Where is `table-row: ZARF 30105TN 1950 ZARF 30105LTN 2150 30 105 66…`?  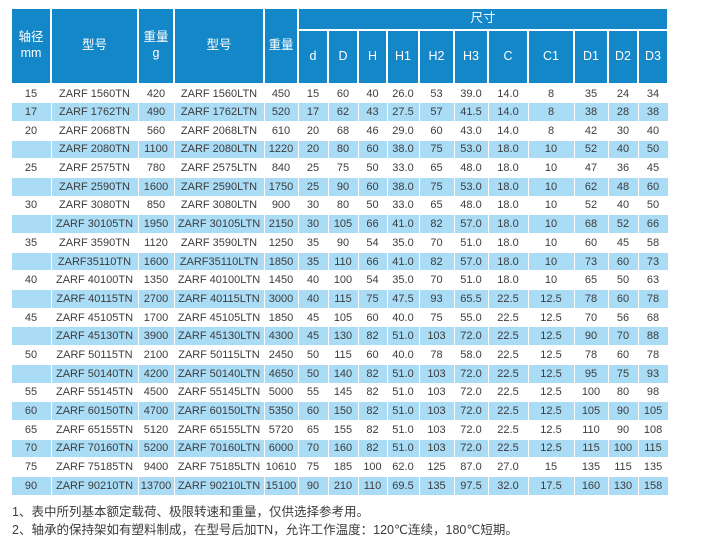 table-row: ZARF 30105TN 1950 ZARF 30105LTN 2150 30 105 66… is located at coordinates (339, 224).